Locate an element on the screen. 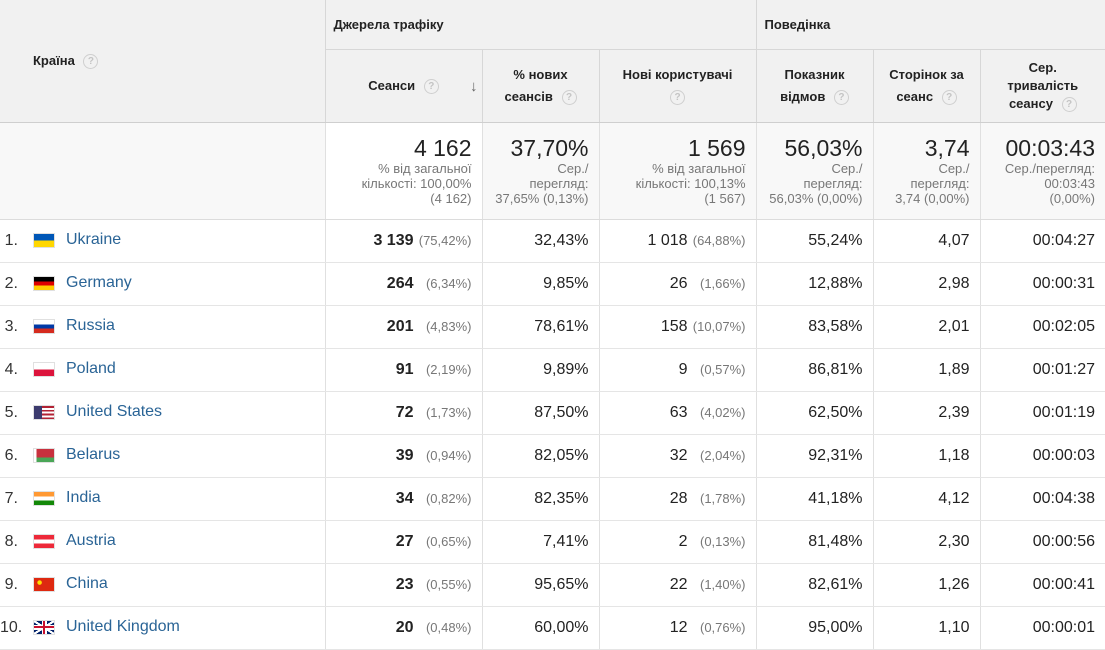  column-header-country: Країна ? is located at coordinates (162, 61).